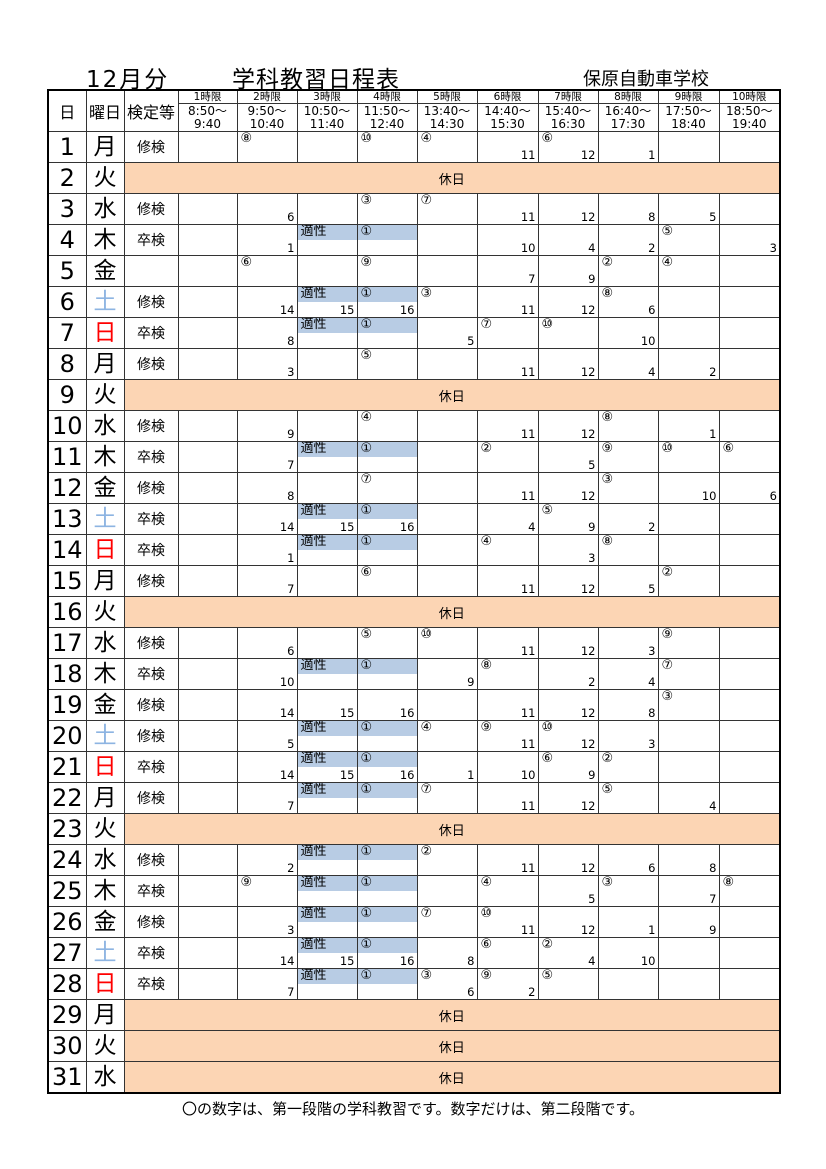 Image resolution: width=826 pixels, height=1169 pixels. What do you see at coordinates (414, 333) in the screenshot?
I see `day-row: 7 日卒検 8 適性 ① 5 ⑦ ⑩ 10` at bounding box center [414, 333].